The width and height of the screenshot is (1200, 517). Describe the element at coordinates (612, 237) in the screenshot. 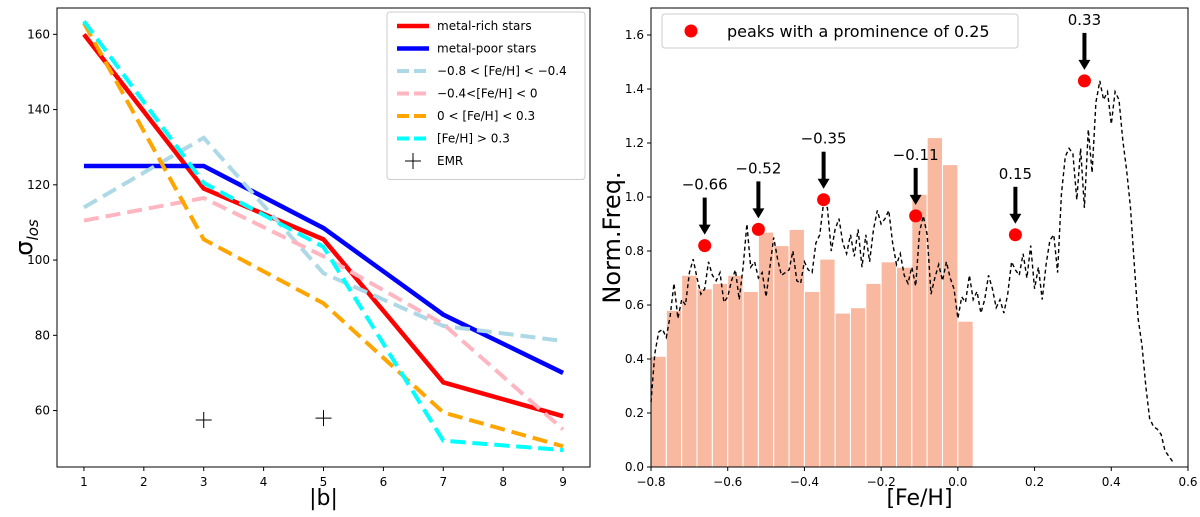

I see `y-axis-label: Norm.Freq.` at that location.